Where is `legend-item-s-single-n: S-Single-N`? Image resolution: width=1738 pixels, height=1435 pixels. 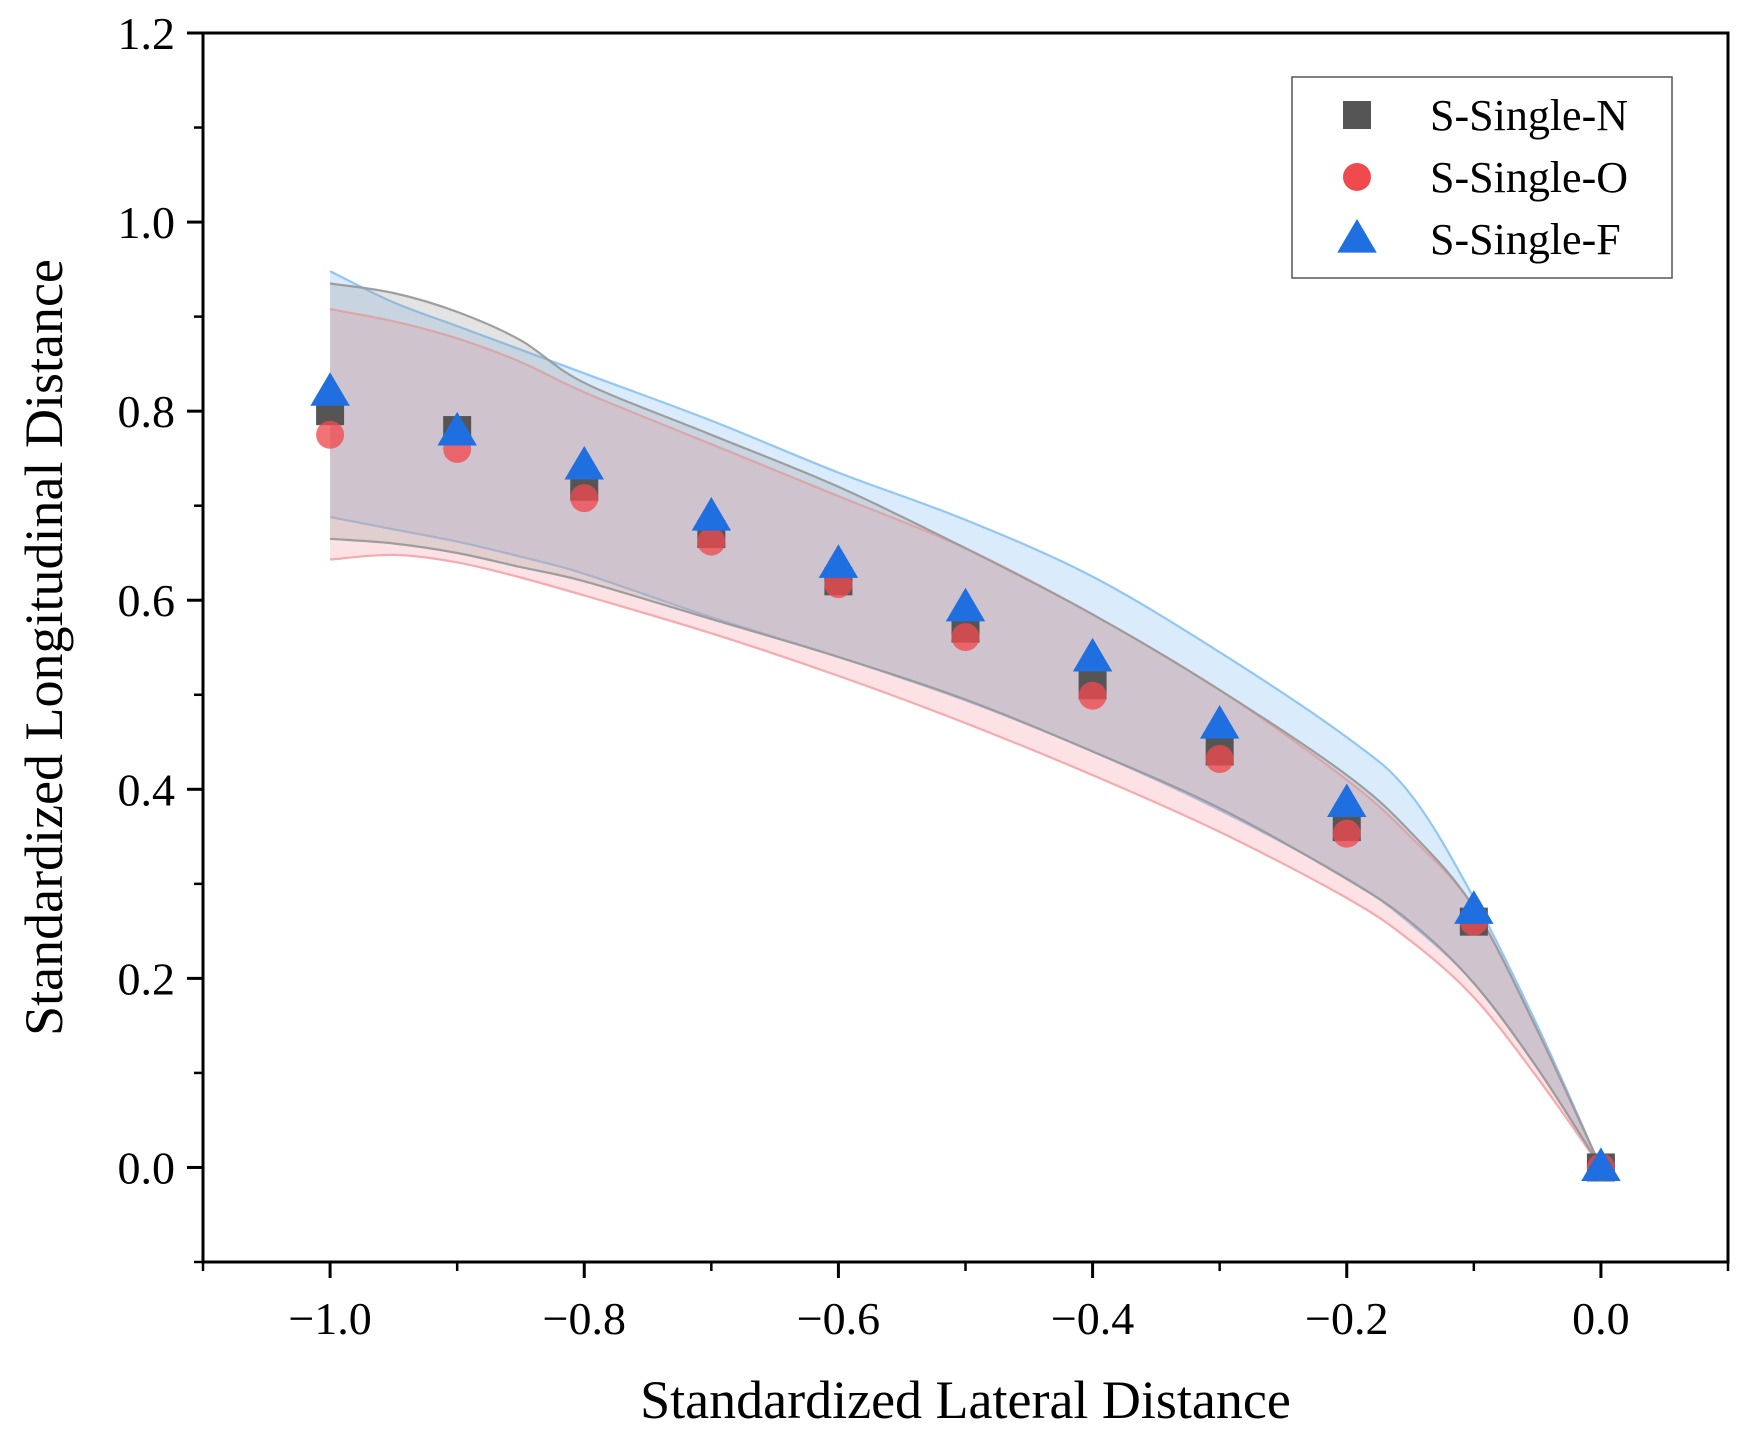
legend-item-s-single-n: S-Single-N is located at coordinates (1485, 115).